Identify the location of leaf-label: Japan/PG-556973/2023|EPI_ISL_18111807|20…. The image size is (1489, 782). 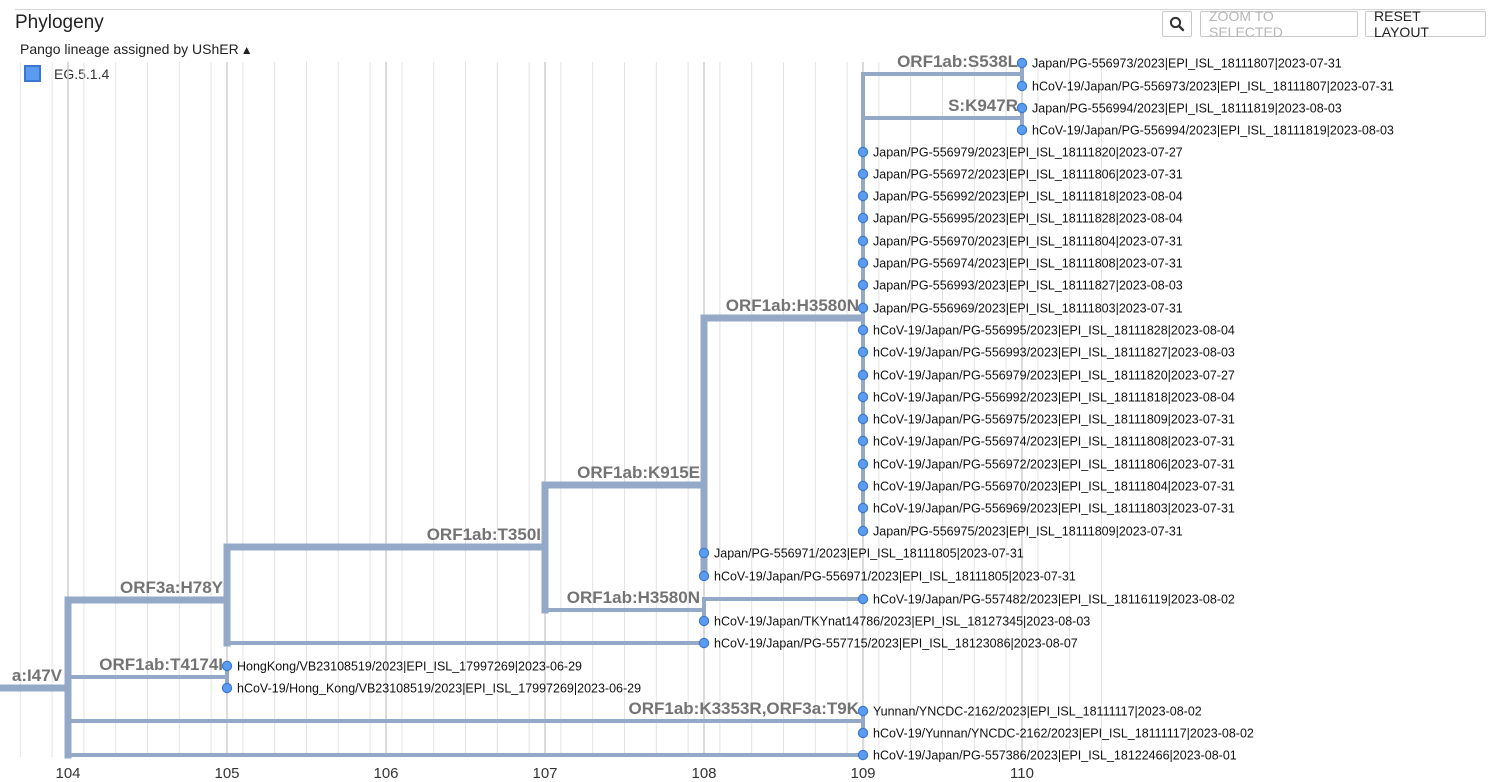
(1187, 64).